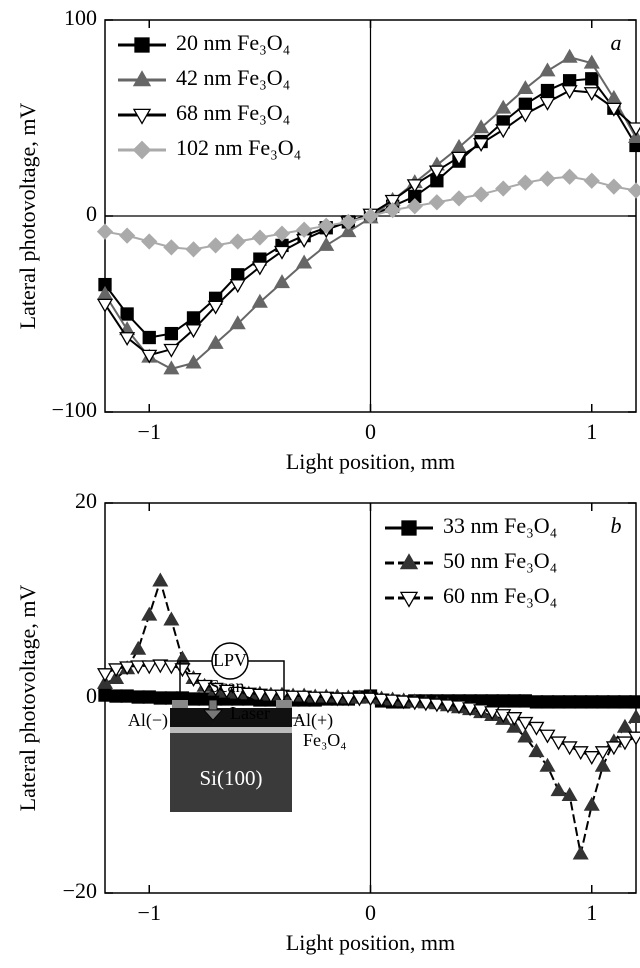 This screenshot has height=968, width=640. Describe the element at coordinates (233, 42) in the screenshot. I see `legend-label: 20 nm Fe₃O₄` at that location.